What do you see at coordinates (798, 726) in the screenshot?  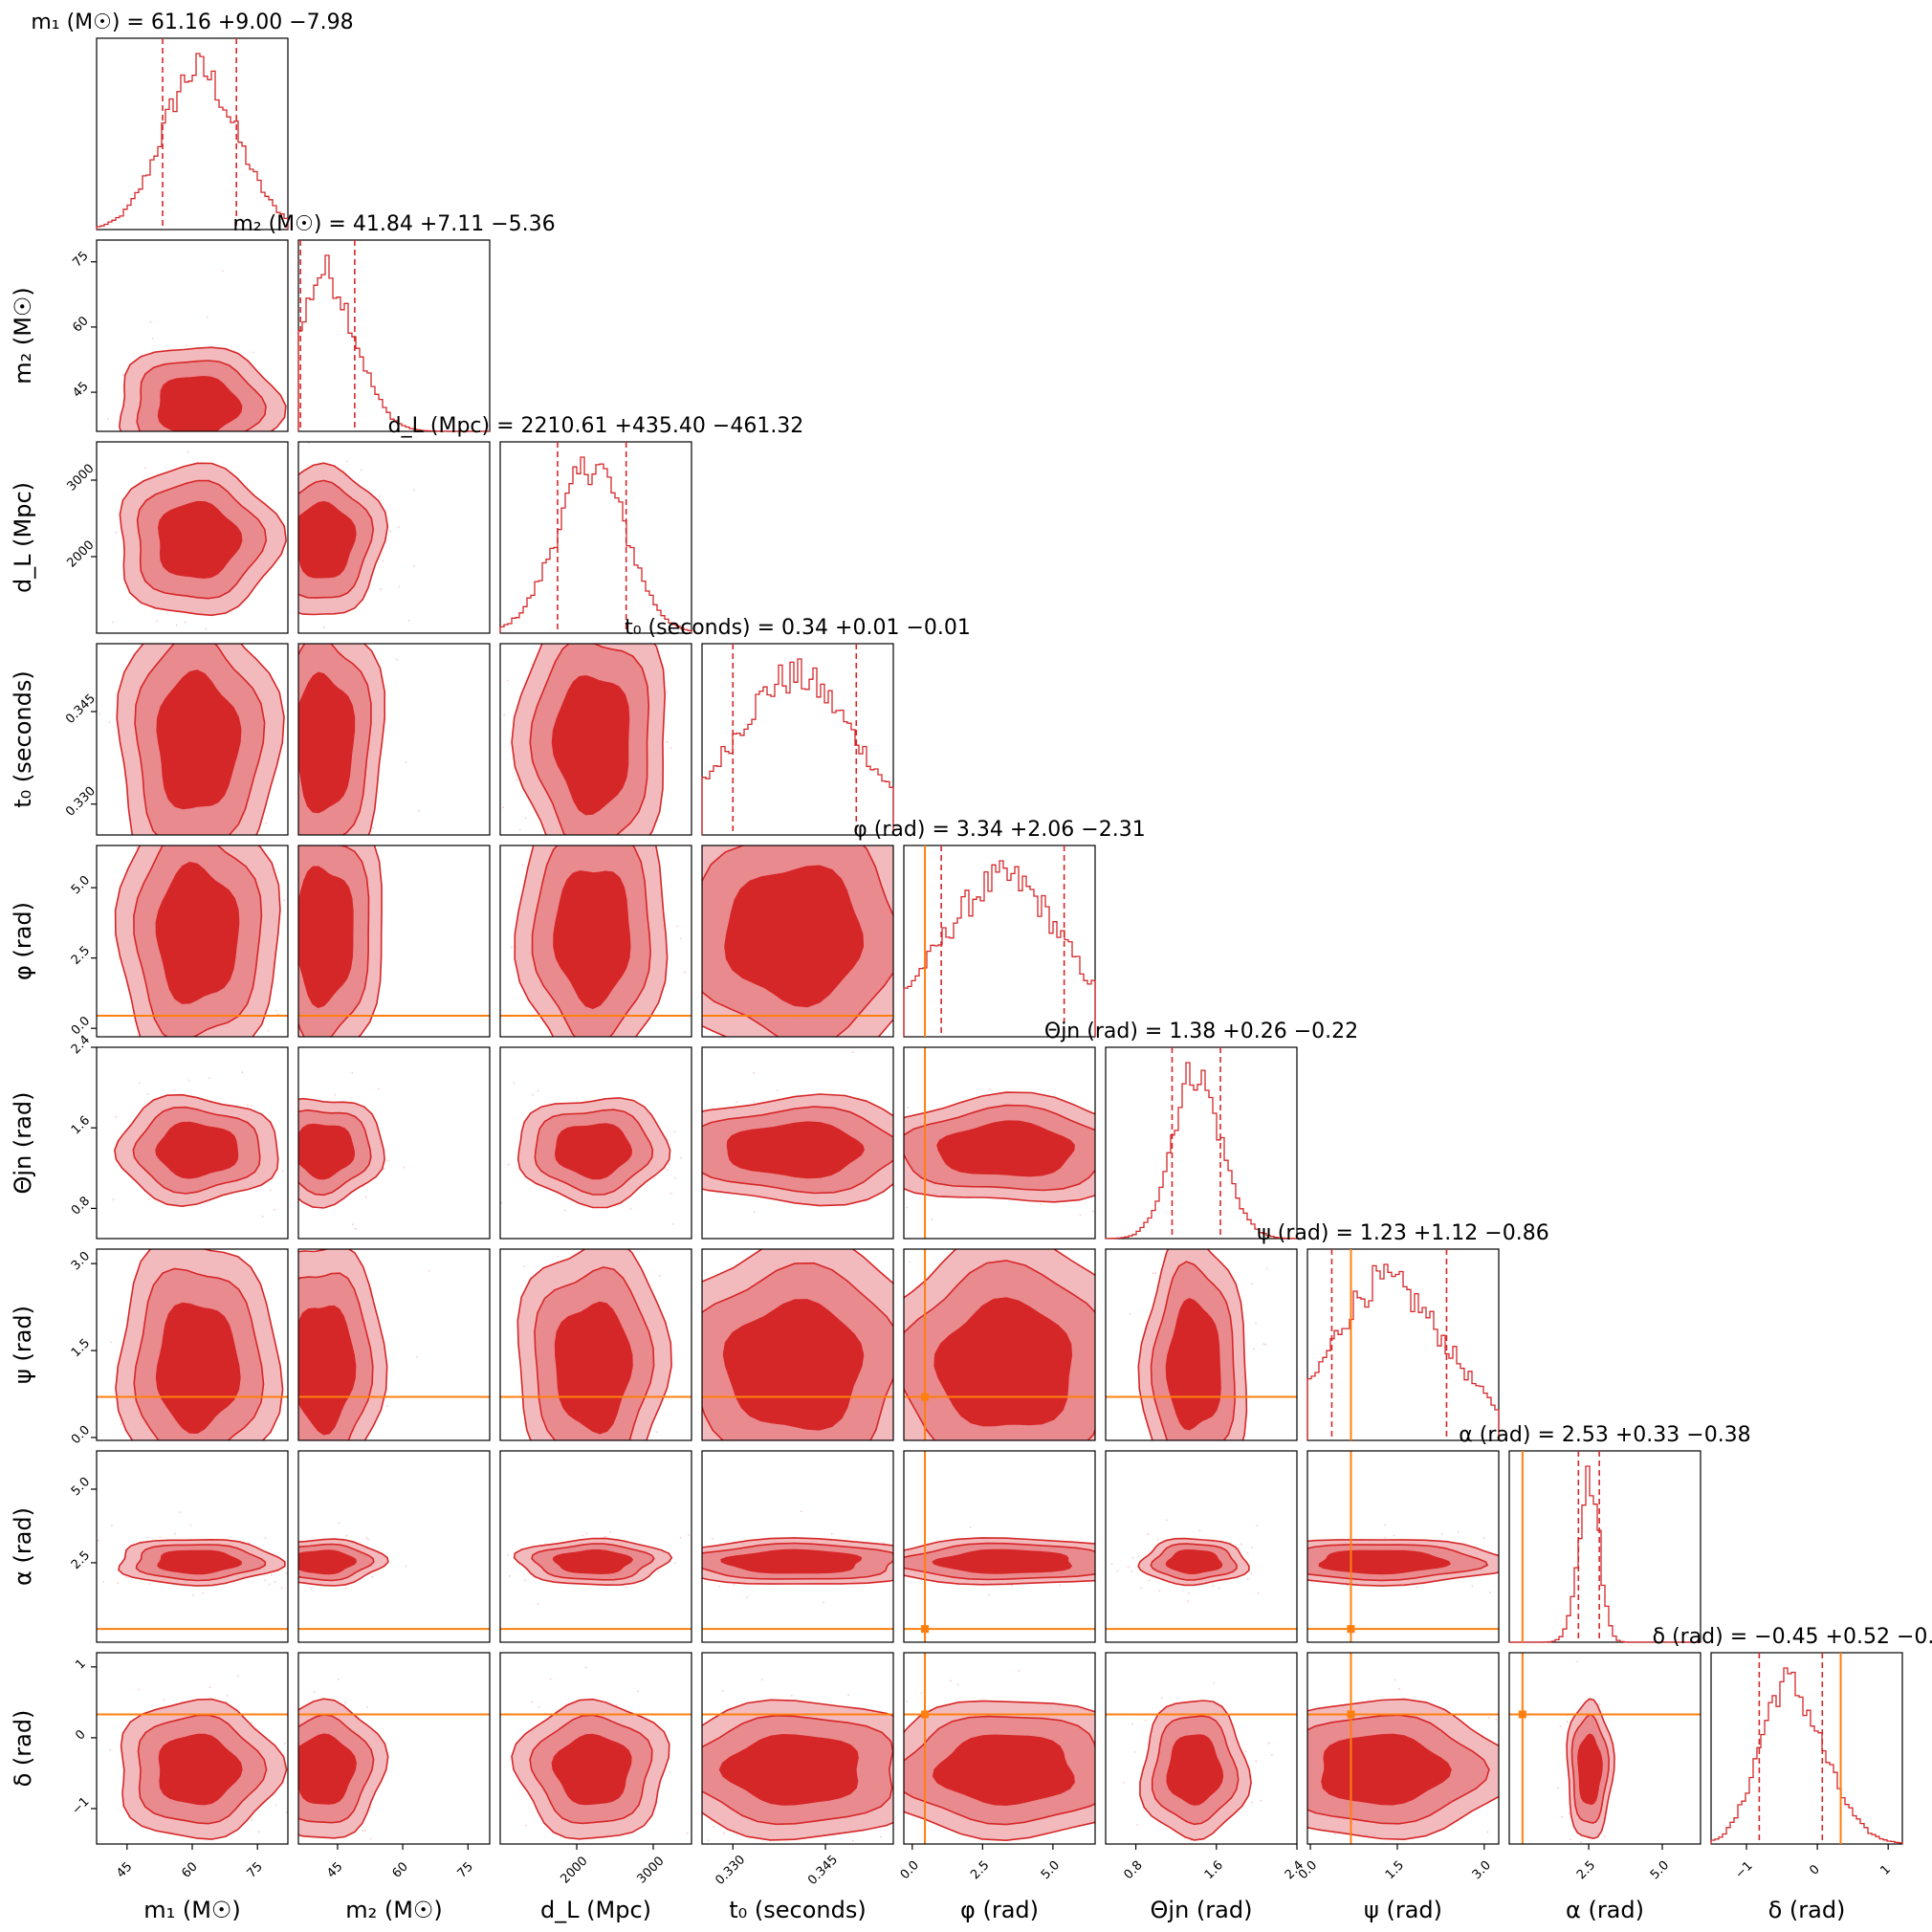 I see `hist-panel-t0: t₀ (seconds) = 0.34 +0.01 −0.01` at bounding box center [798, 726].